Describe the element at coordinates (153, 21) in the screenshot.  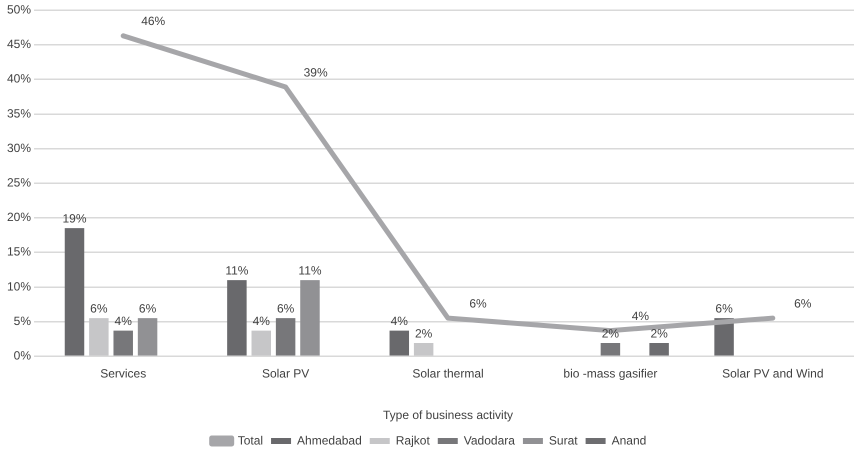
I see `data-label: 46%` at that location.